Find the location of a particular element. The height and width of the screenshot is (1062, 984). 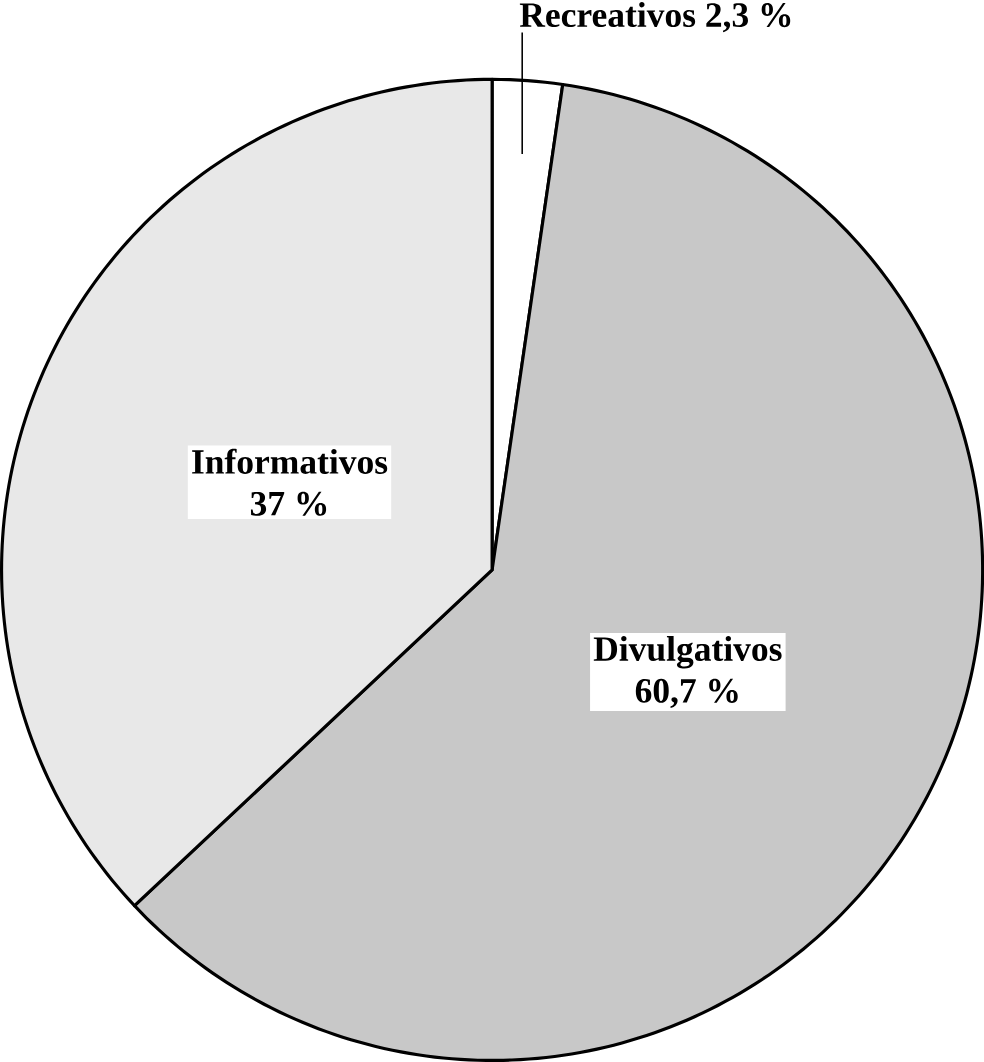

slice-label: Informativos is located at coordinates (290, 461).